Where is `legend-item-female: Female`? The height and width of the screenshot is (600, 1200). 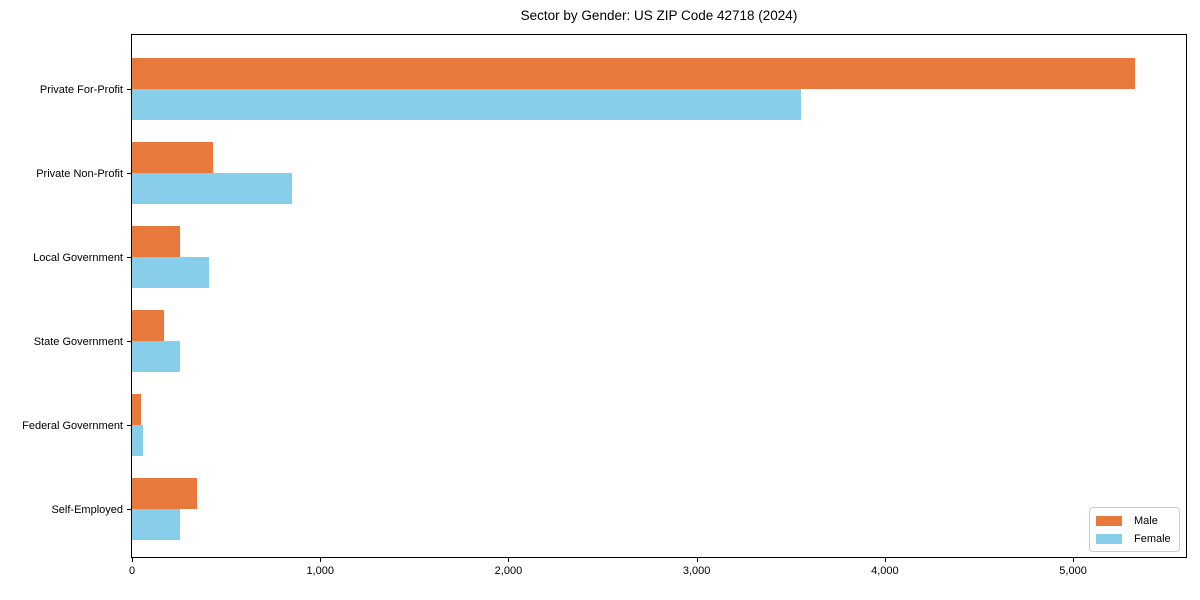 legend-item-female: Female is located at coordinates (1134, 538).